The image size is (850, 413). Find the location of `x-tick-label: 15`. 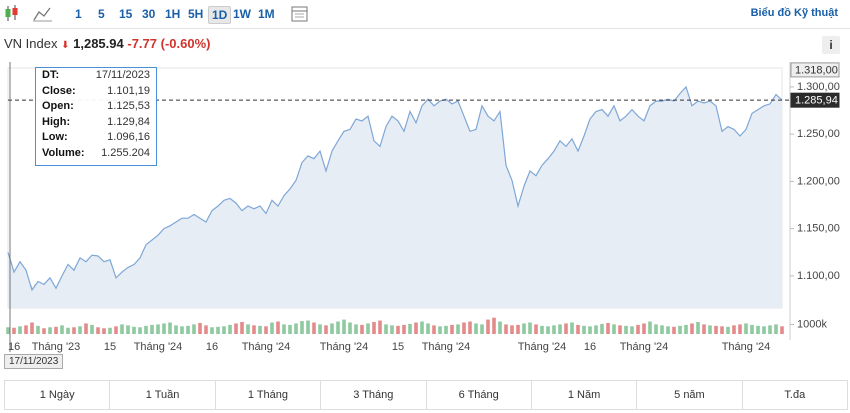

x-tick-label: 15 is located at coordinates (398, 347).